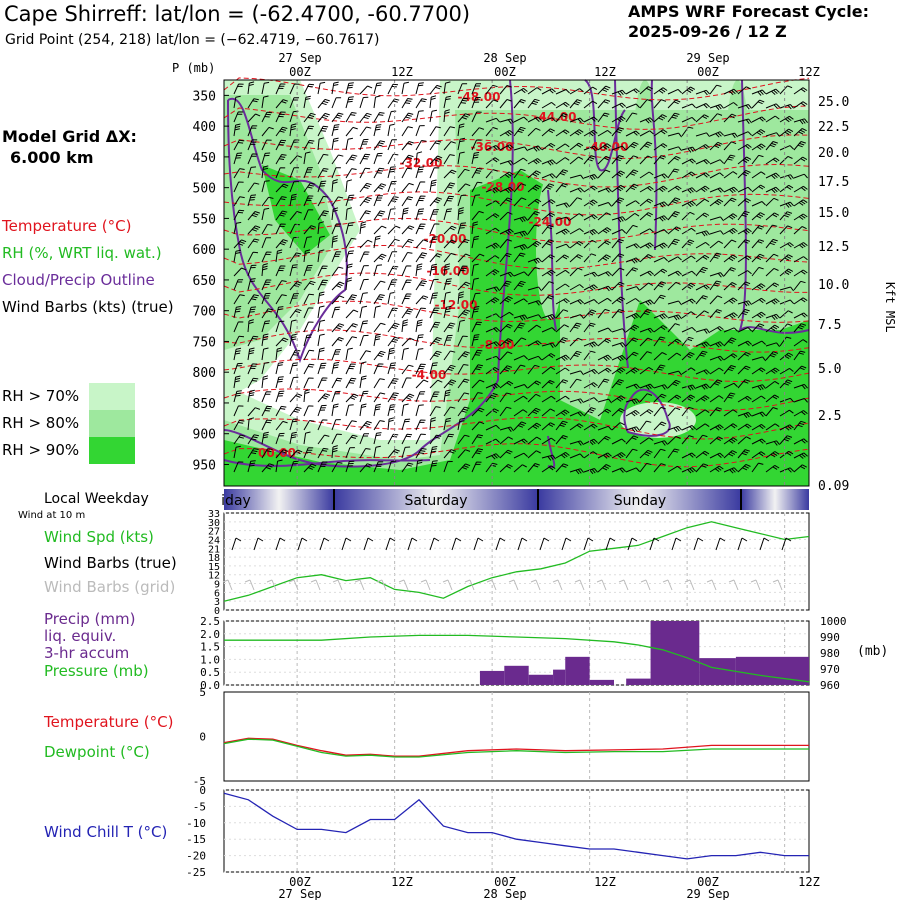 The height and width of the screenshot is (900, 900). I want to click on wind-ytick-5: 18, so click(214, 558).